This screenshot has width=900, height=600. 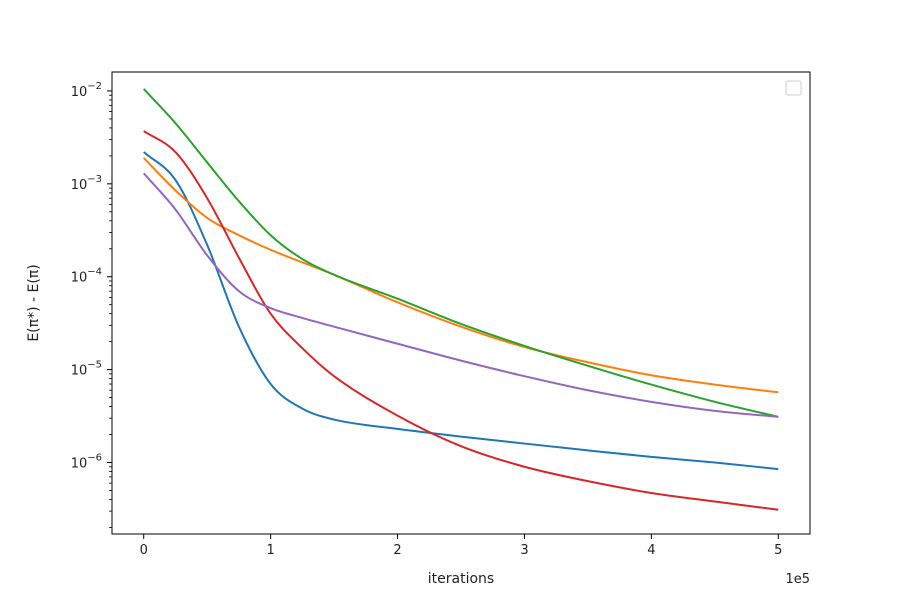 I want to click on y-tick-label: 10⁻⁶, so click(x=86, y=462).